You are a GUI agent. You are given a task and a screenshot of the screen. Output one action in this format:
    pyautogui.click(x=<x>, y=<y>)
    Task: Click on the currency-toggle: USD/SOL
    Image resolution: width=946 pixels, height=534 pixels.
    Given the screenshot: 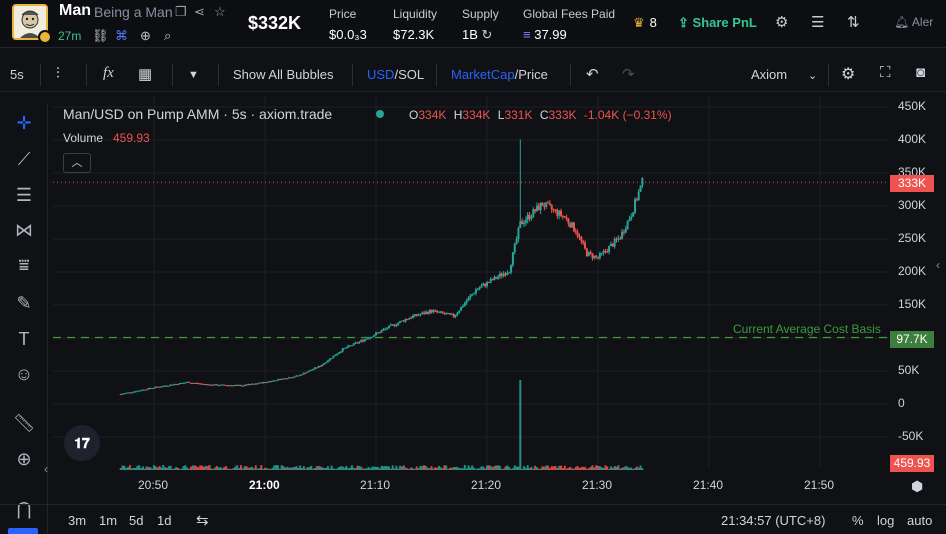 What is the action you would take?
    pyautogui.click(x=395, y=74)
    